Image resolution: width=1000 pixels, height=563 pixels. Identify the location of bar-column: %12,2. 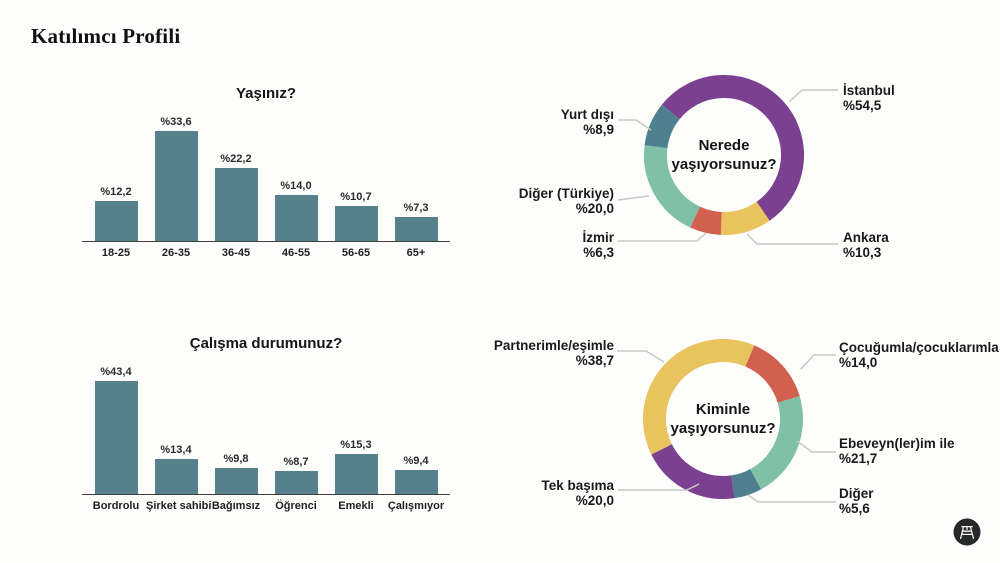
(116, 213).